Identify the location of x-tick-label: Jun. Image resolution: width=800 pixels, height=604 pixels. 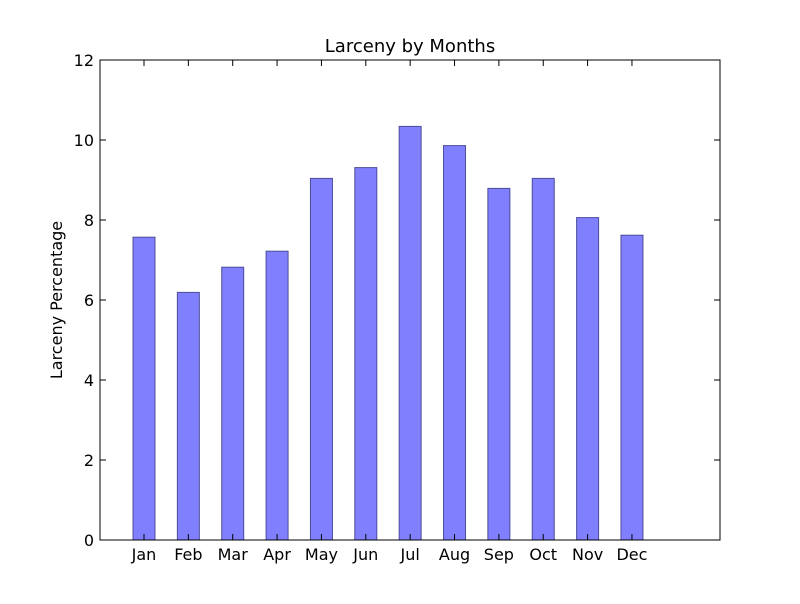
(365, 554).